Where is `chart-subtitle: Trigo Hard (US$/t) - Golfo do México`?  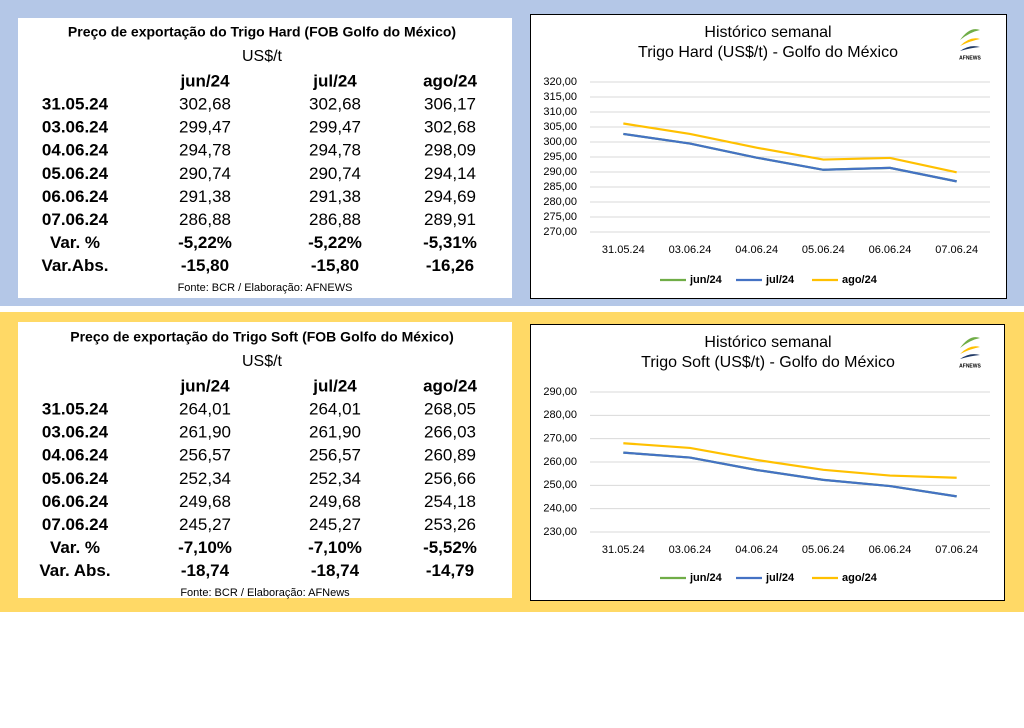
chart-subtitle: Trigo Hard (US$/t) - Golfo do México is located at coordinates (768, 52).